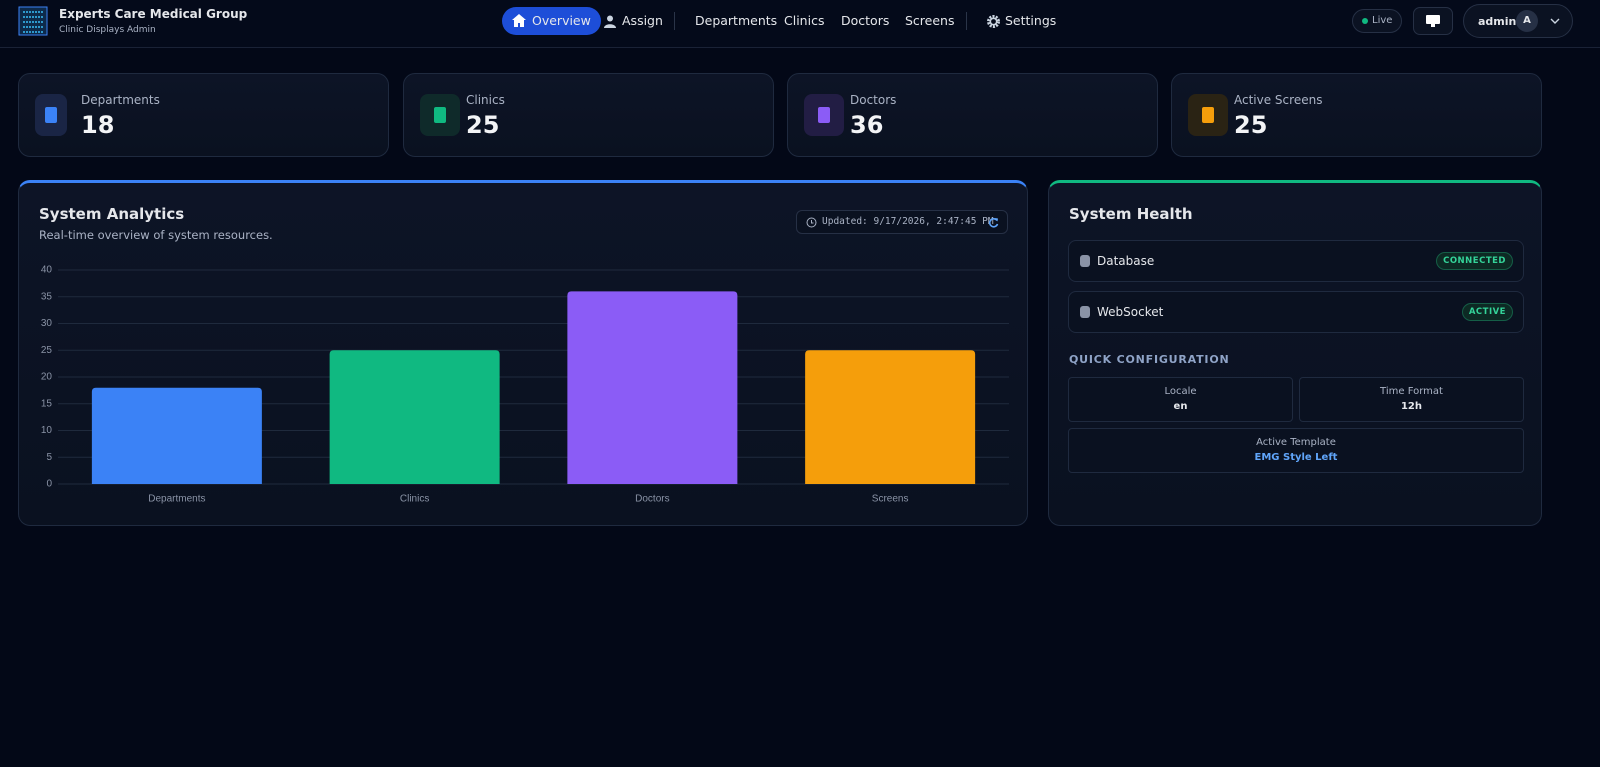  I want to click on config-value: en, so click(1180, 406).